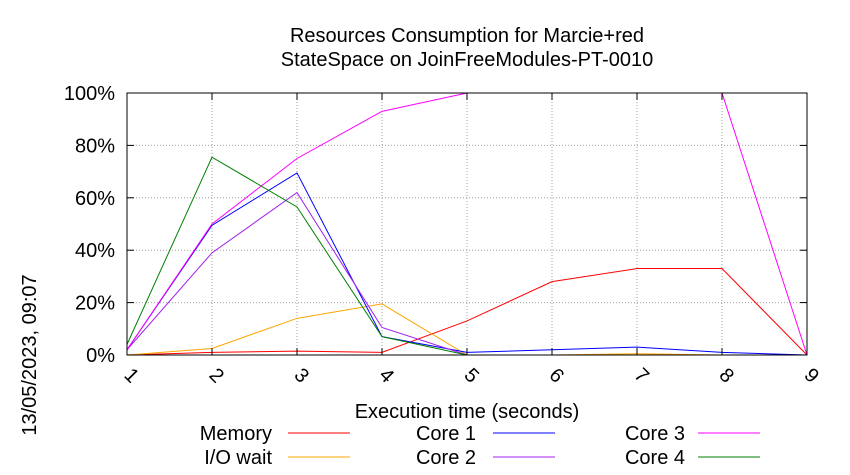 This screenshot has width=850, height=475. What do you see at coordinates (131, 375) in the screenshot?
I see `x-tick-label: 1` at bounding box center [131, 375].